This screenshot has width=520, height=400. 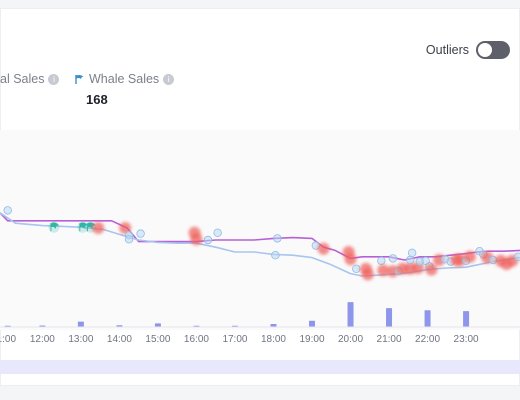 What do you see at coordinates (234, 339) in the screenshot?
I see `x-tick-label: 17:00` at bounding box center [234, 339].